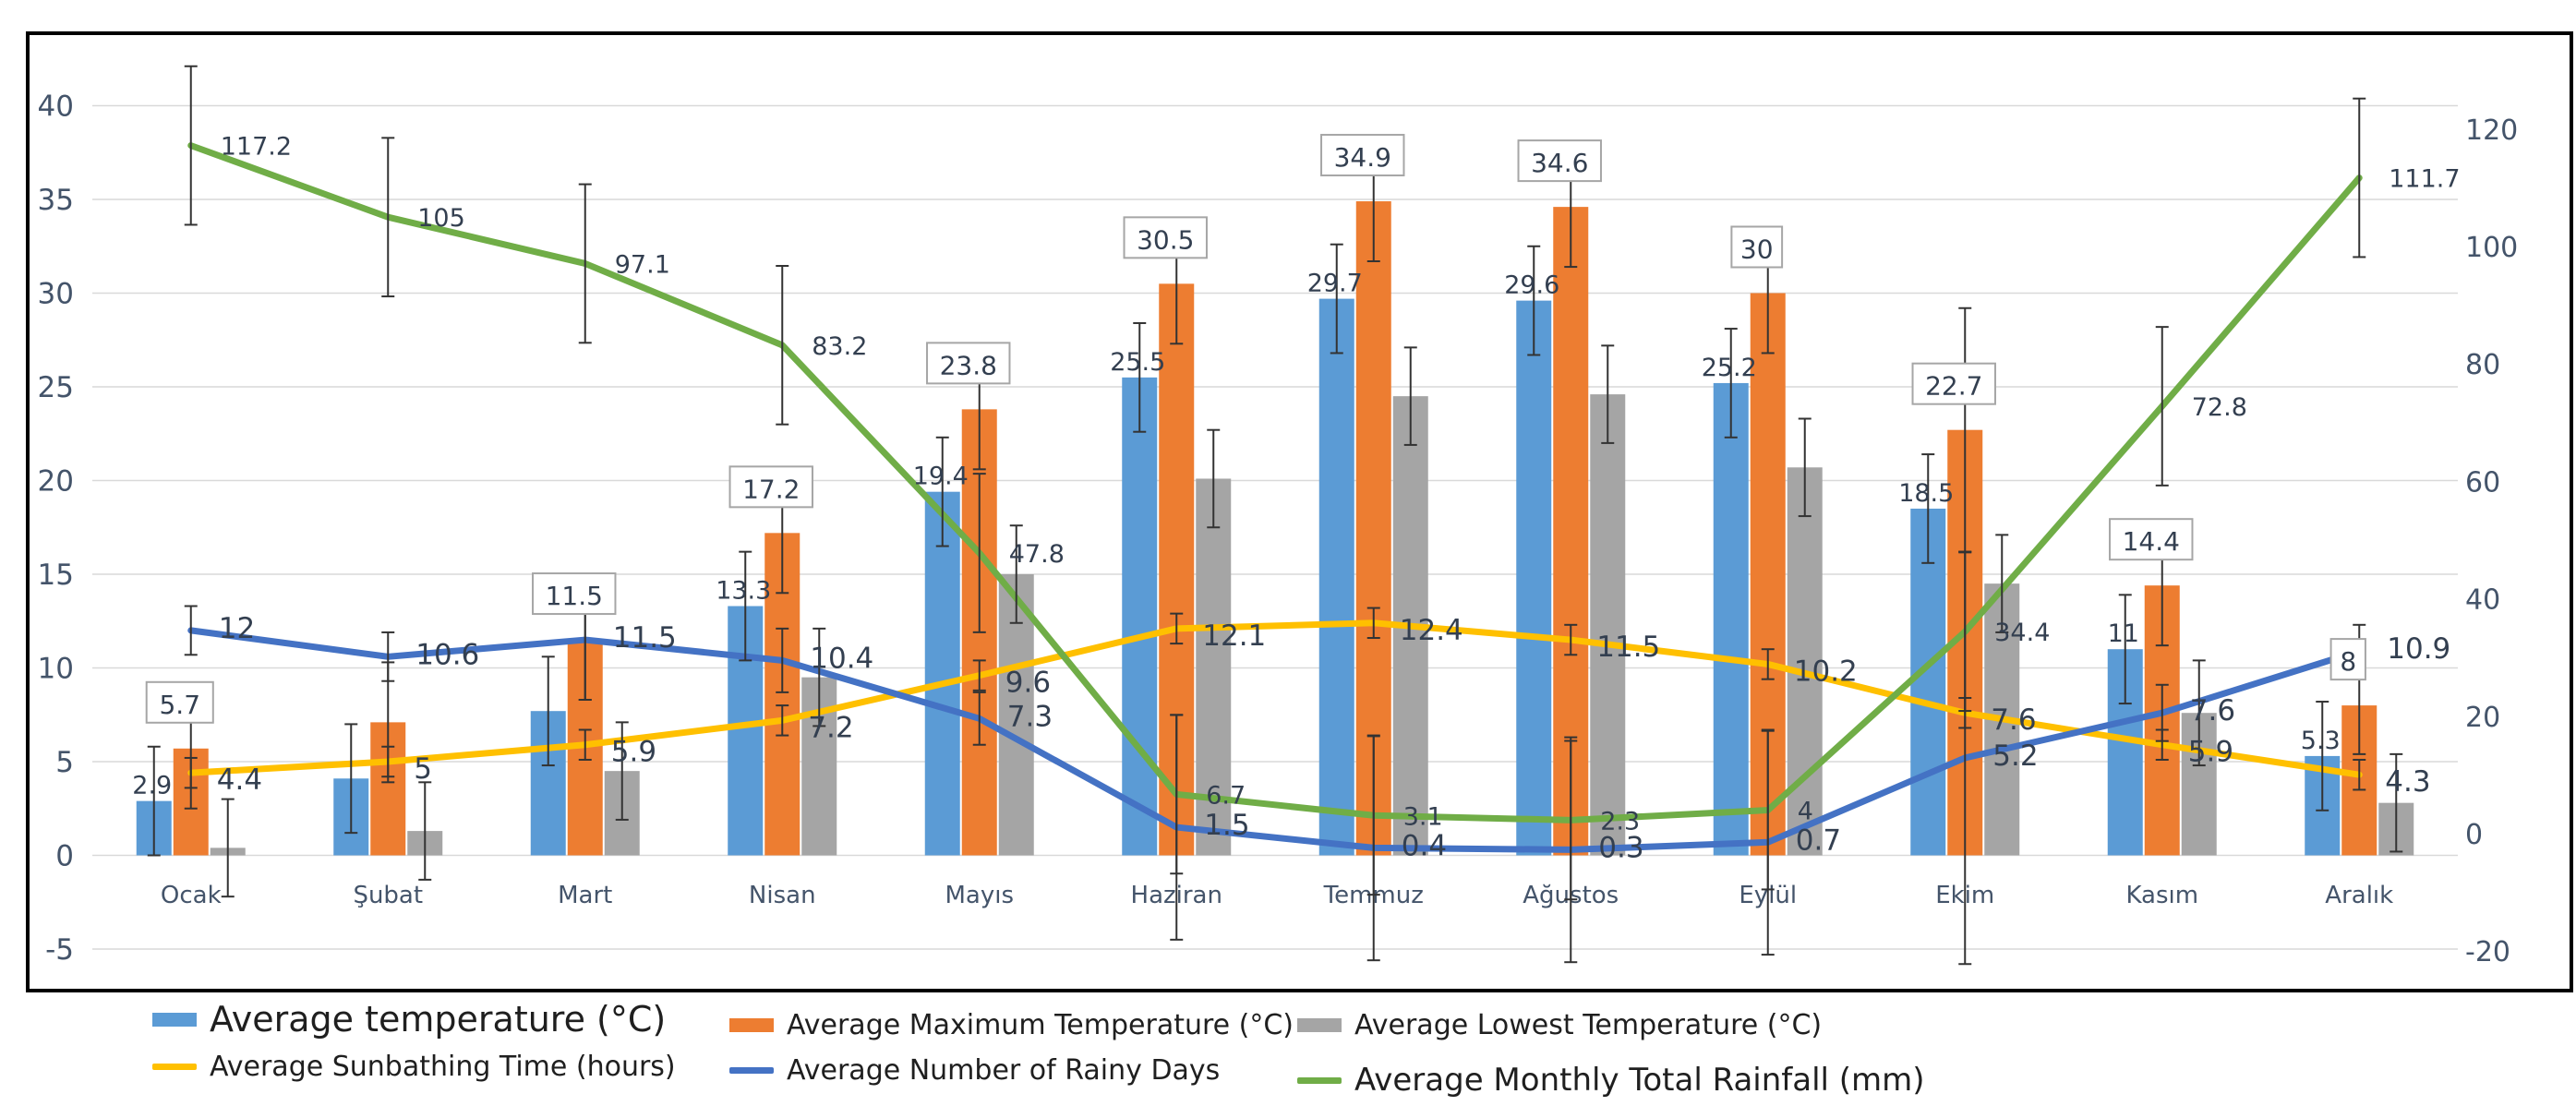 Image resolution: width=2576 pixels, height=1118 pixels. I want to click on right-tick-label: 0, so click(2474, 835).